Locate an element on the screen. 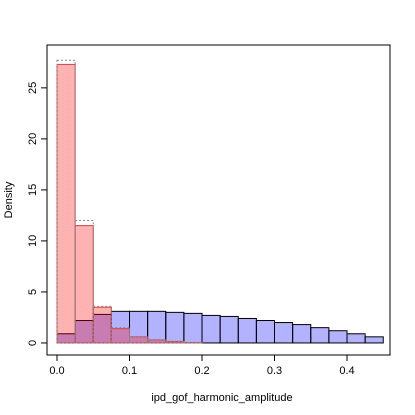 This screenshot has height=415, width=415. x-tick-label: 0.1 is located at coordinates (129, 371).